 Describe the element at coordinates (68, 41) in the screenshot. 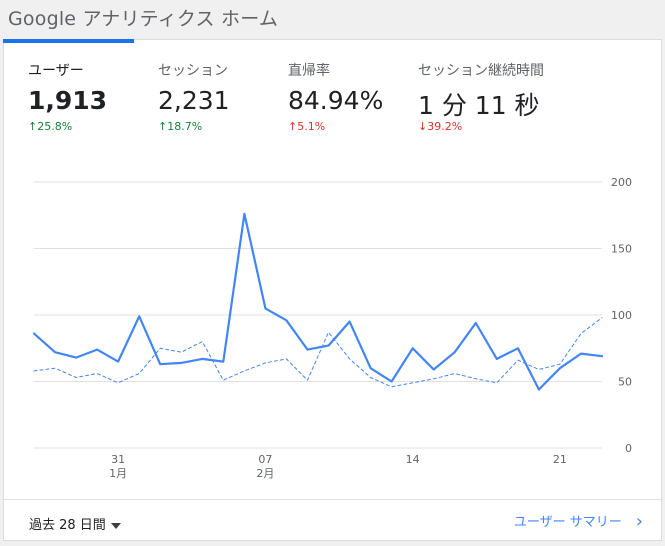

I see `selected-metric-indicator` at that location.